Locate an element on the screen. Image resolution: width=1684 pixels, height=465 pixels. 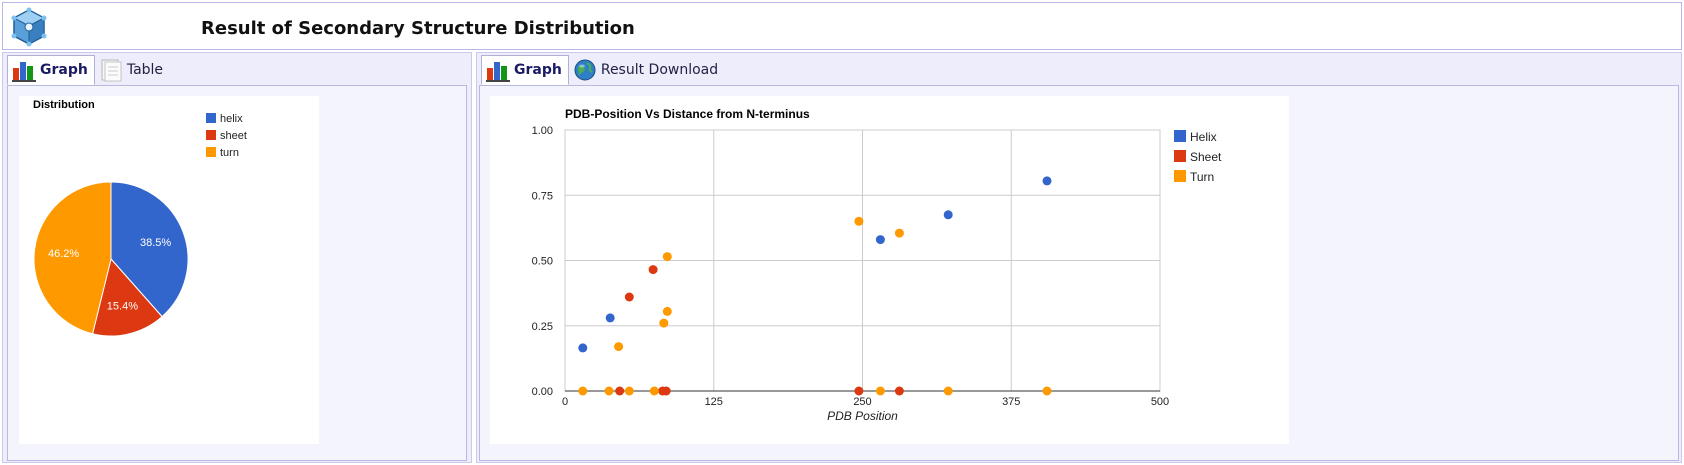
legend-label-sheet: Sheet is located at coordinates (1206, 157).